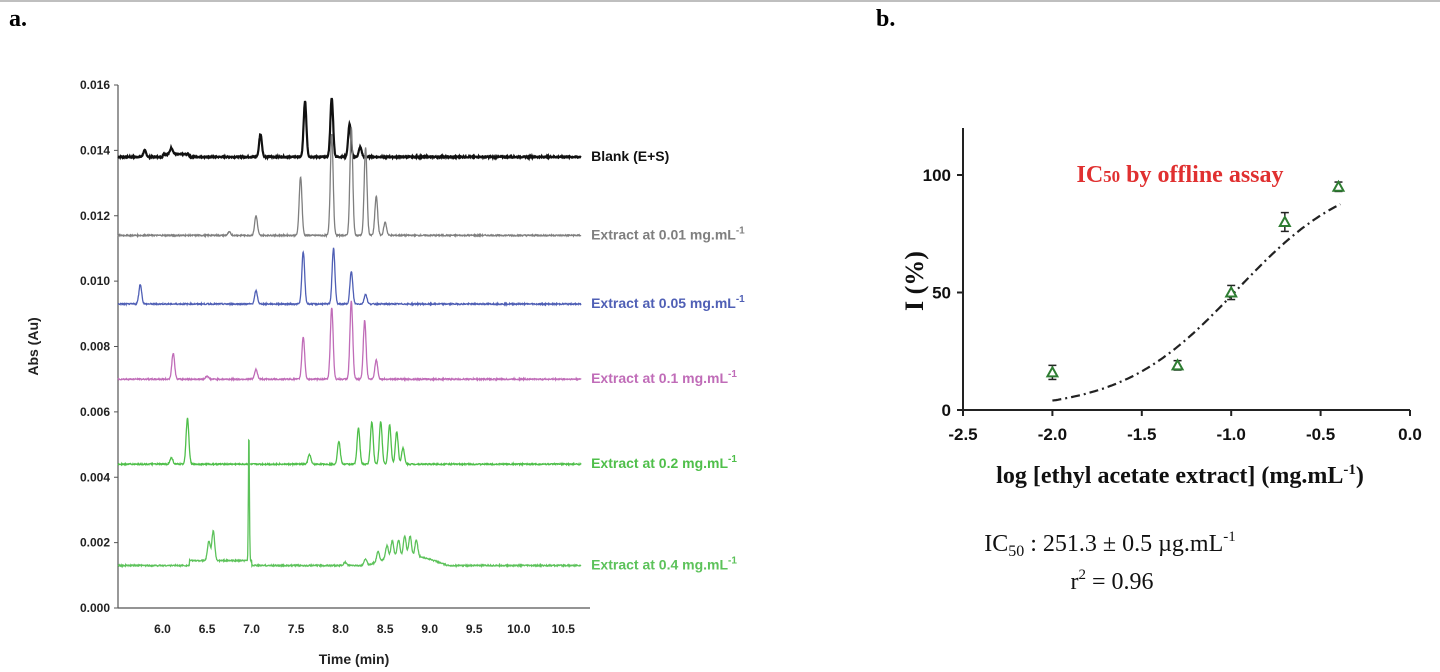 This screenshot has height=672, width=1440. What do you see at coordinates (251, 629) in the screenshot?
I see `x-tick-label: 7.0` at bounding box center [251, 629].